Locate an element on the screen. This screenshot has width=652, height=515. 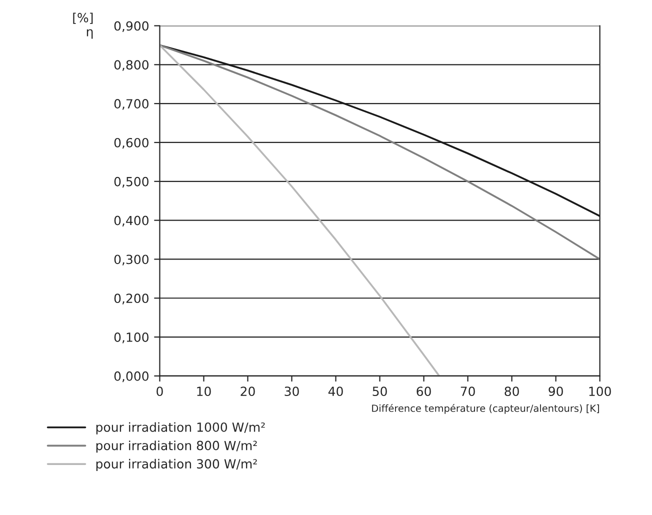
y-tick-label: 0,400 is located at coordinates (131, 221).